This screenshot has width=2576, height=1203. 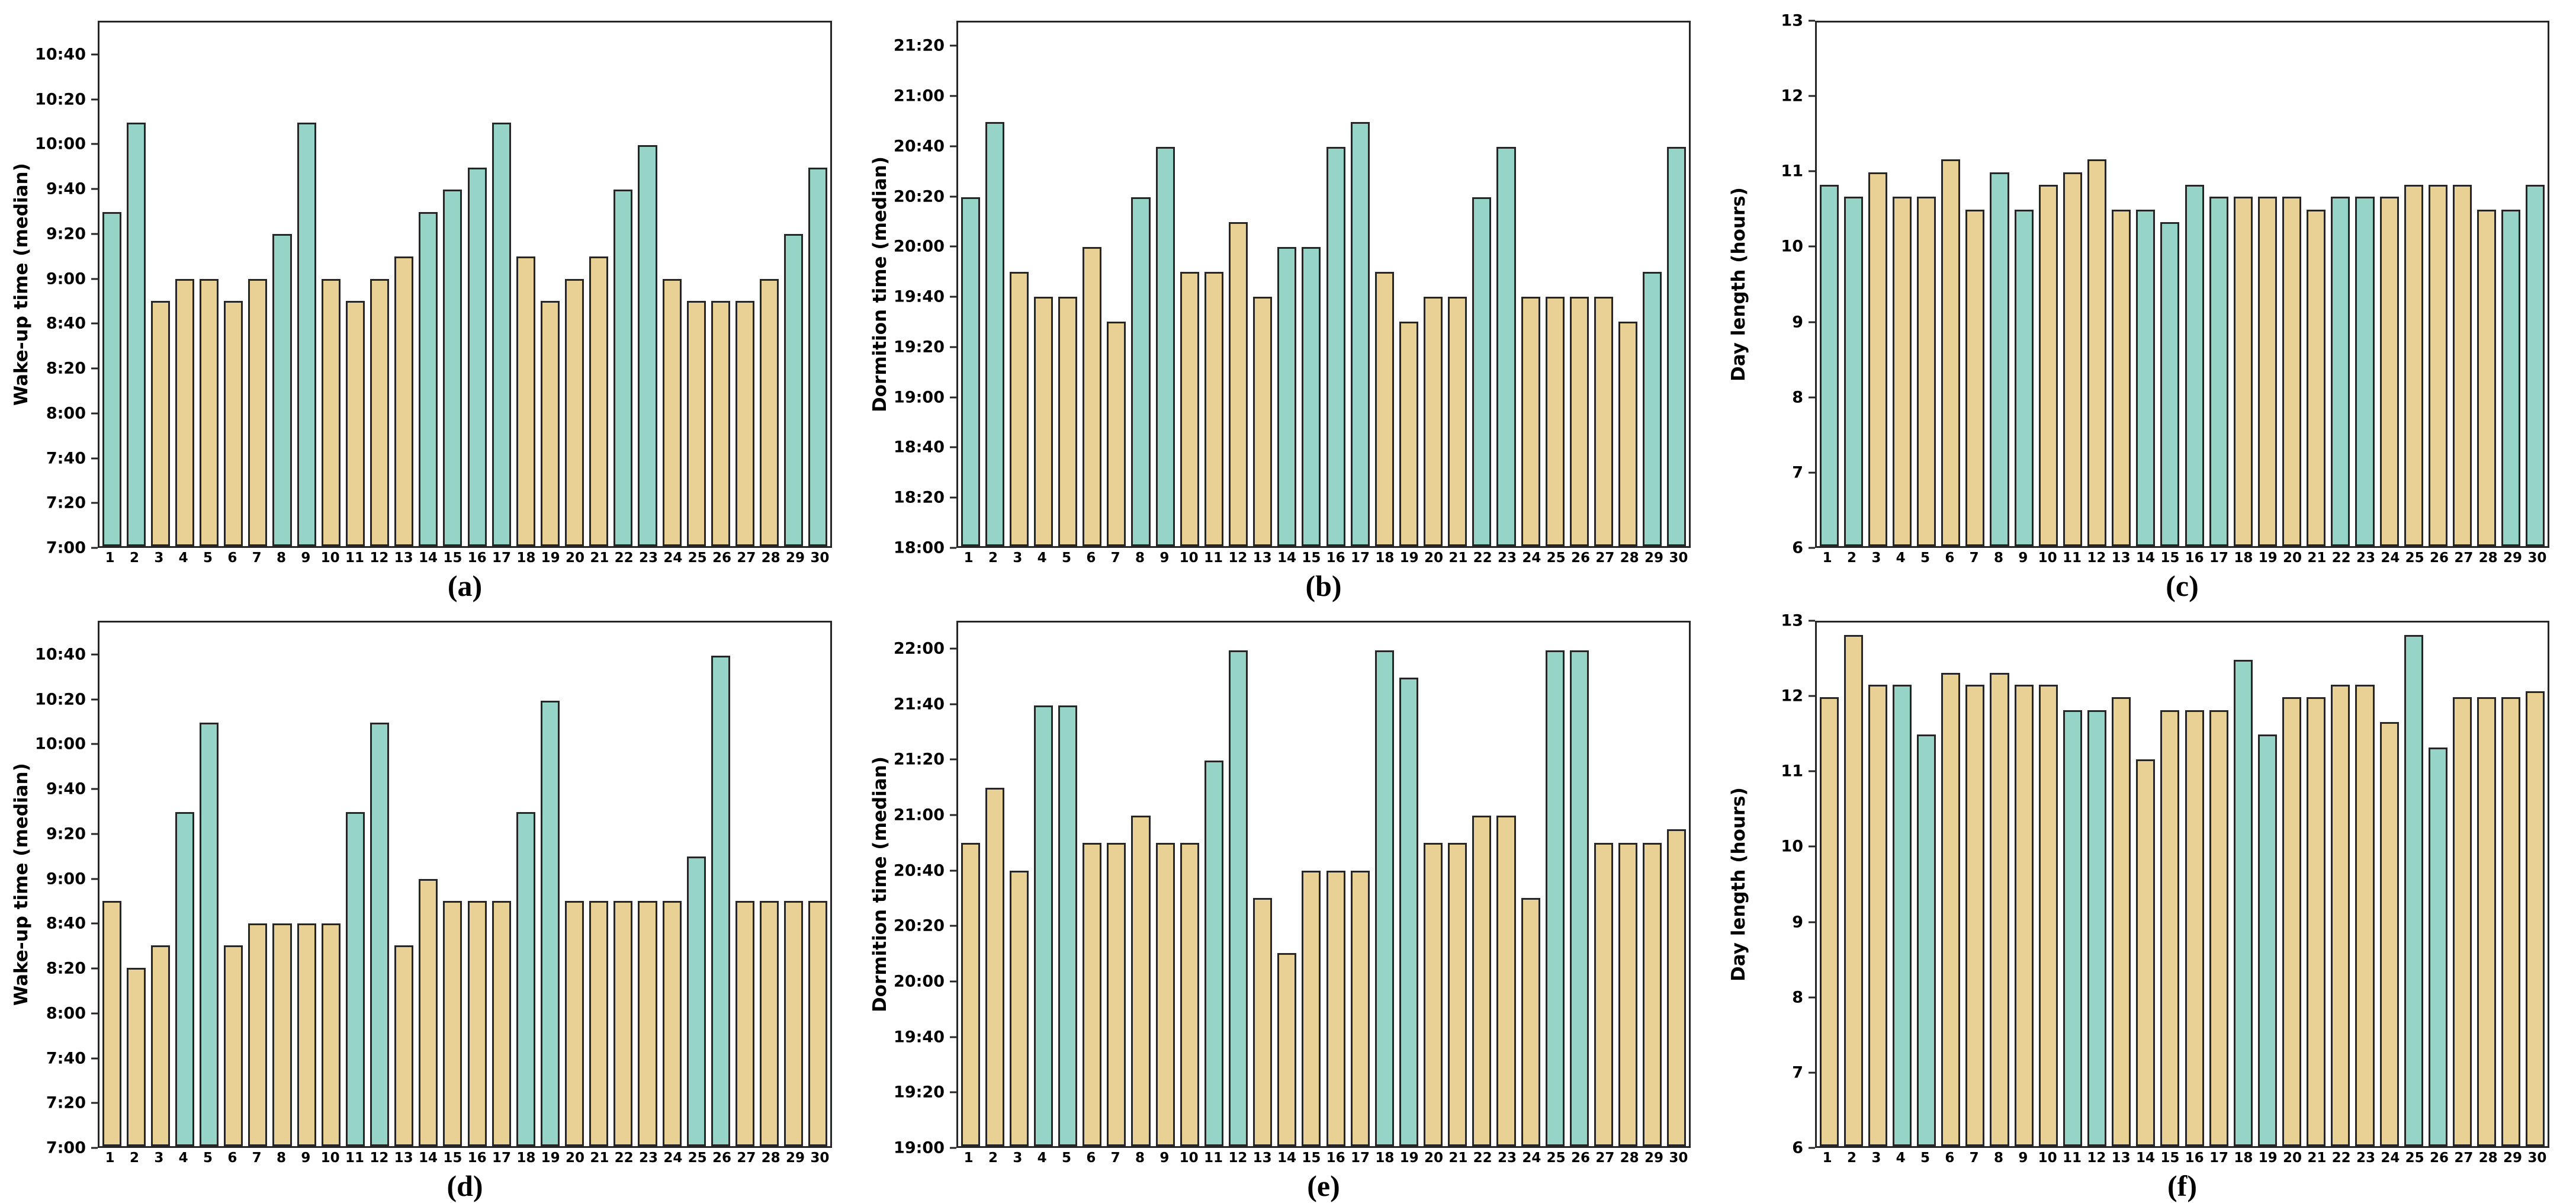 I want to click on y-tick-label: 19:00, so click(x=919, y=1147).